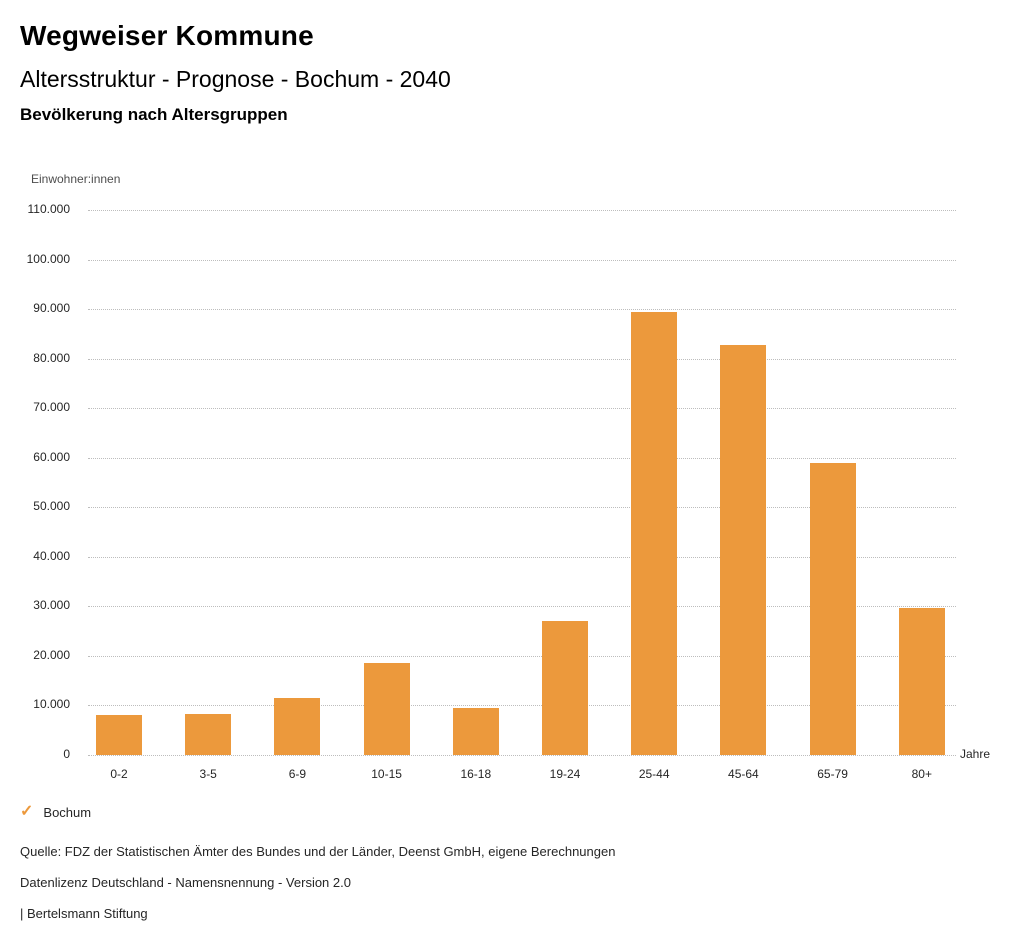 This screenshot has height=946, width=1024. What do you see at coordinates (67, 812) in the screenshot?
I see `legend-label: Bochum` at bounding box center [67, 812].